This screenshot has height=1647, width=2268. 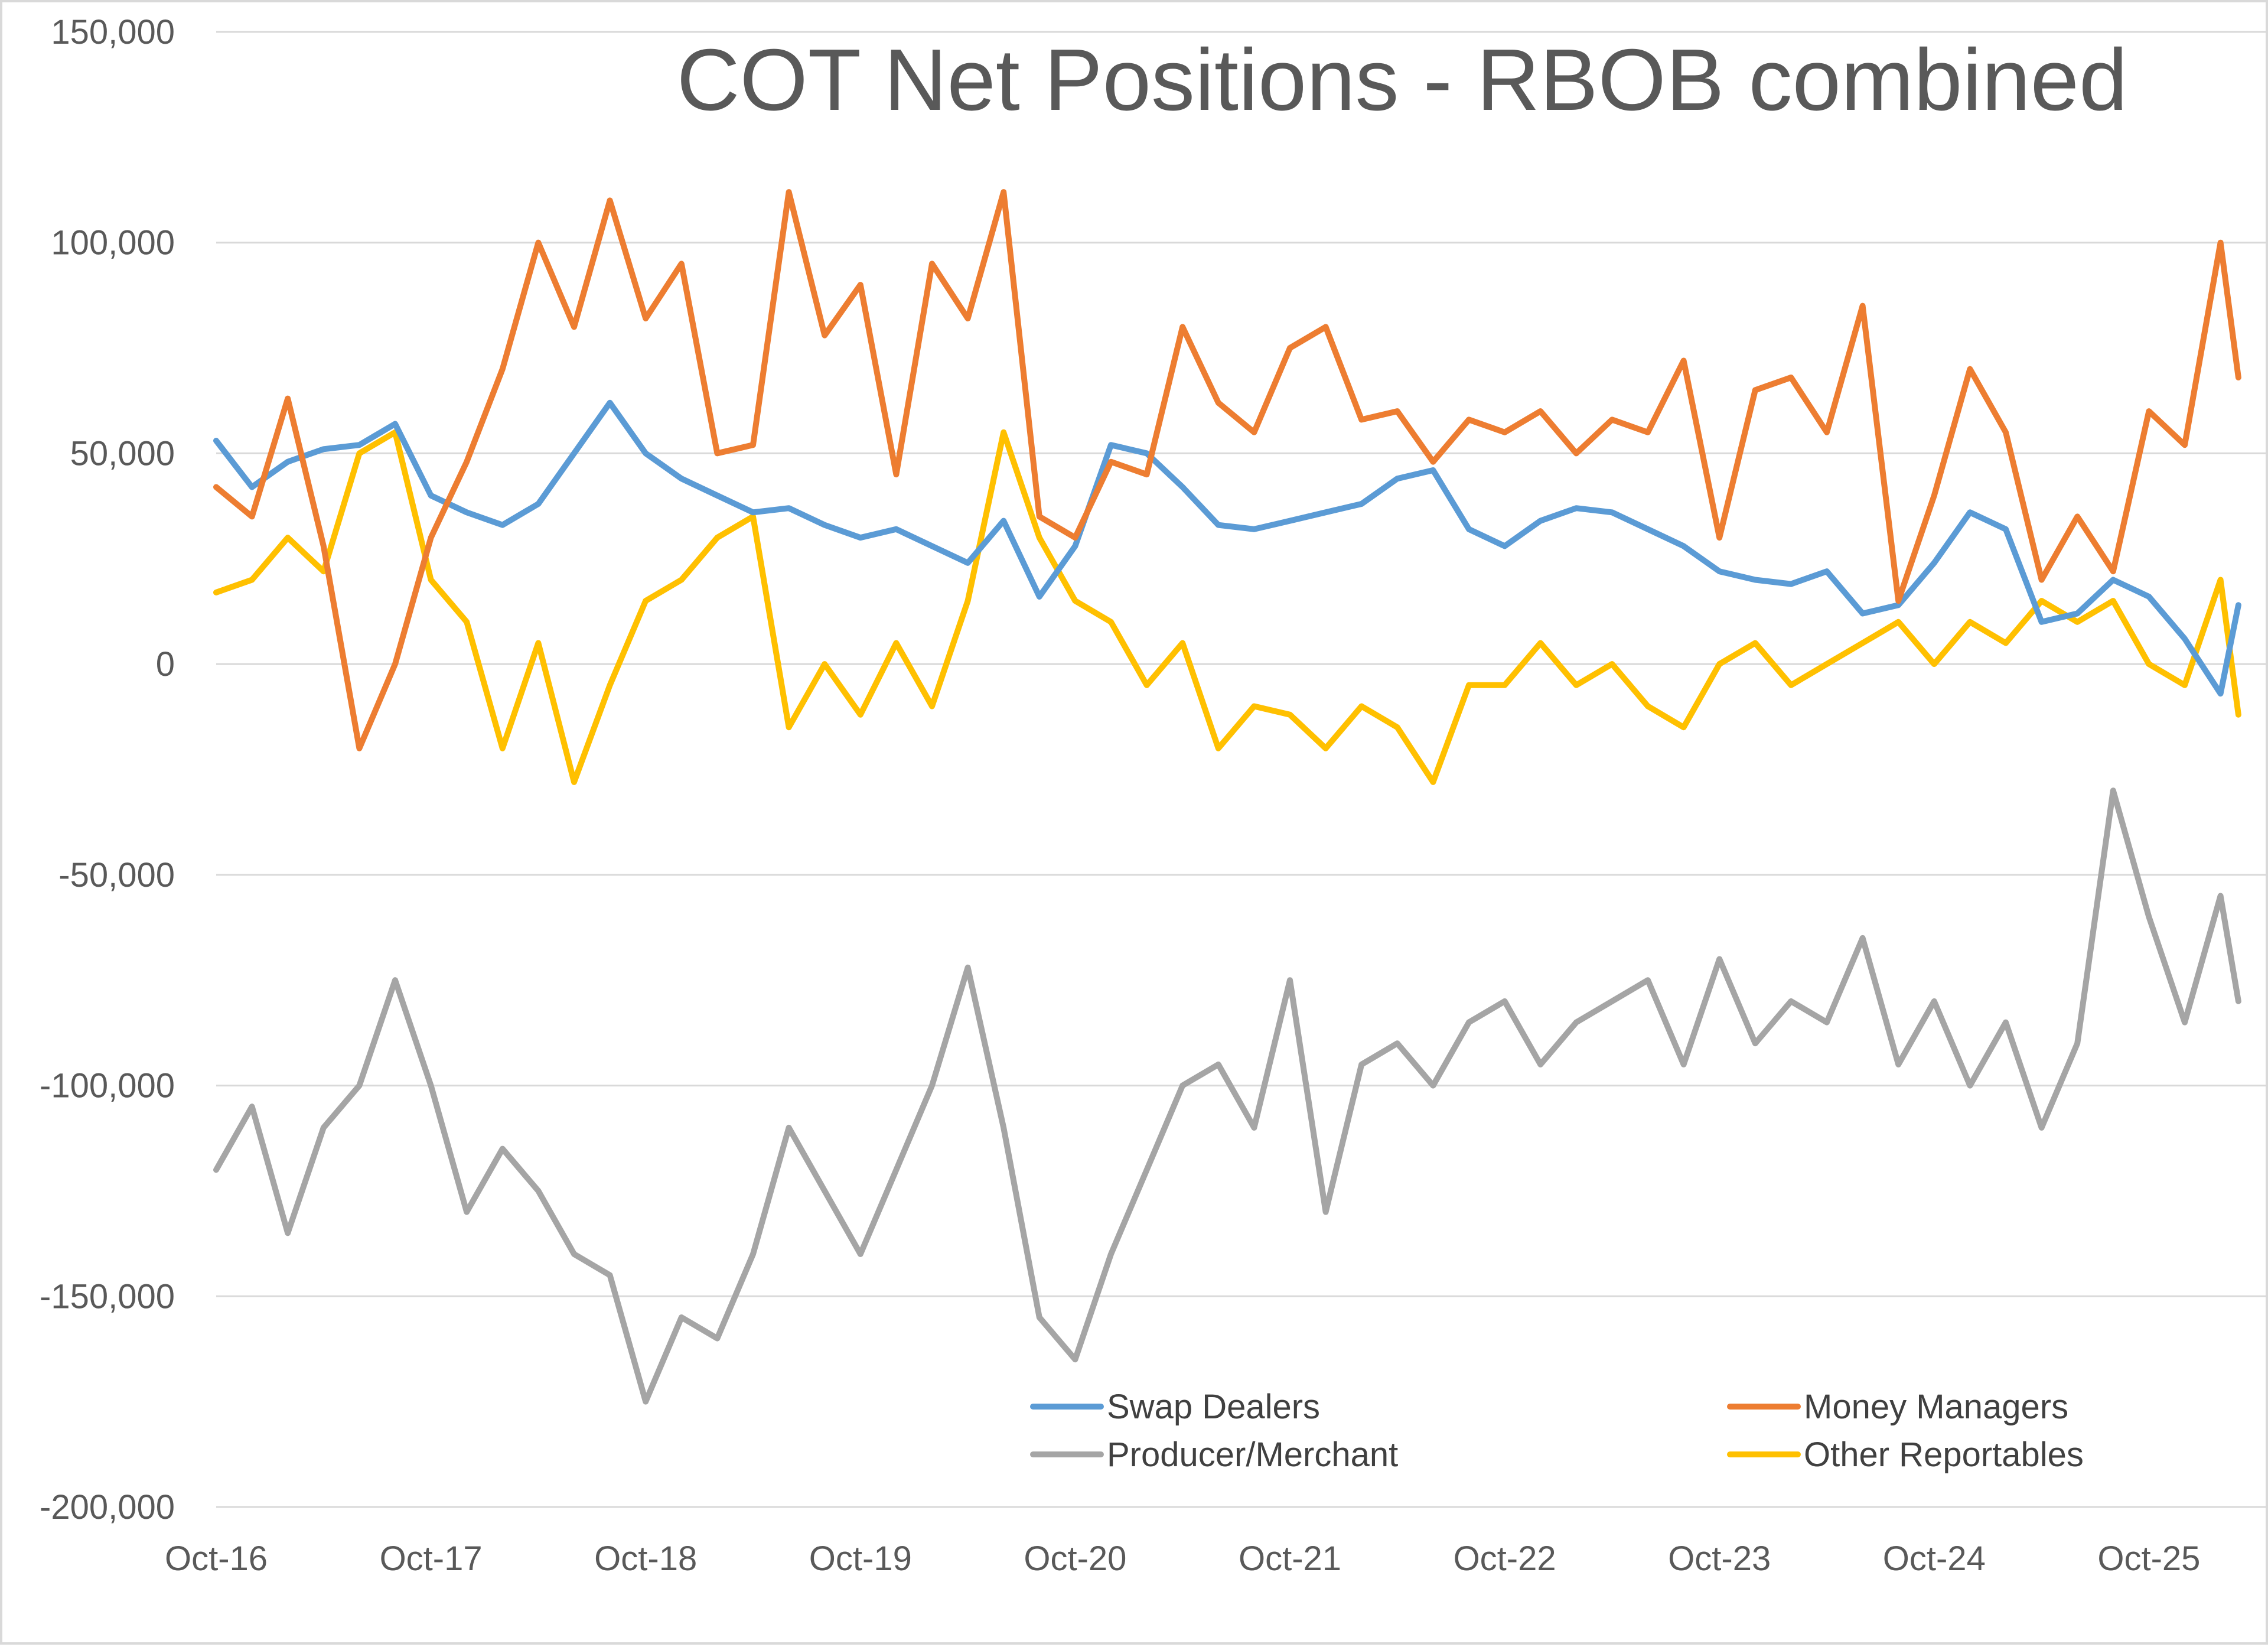 I want to click on y-tick-label: -150,000, so click(x=107, y=1296).